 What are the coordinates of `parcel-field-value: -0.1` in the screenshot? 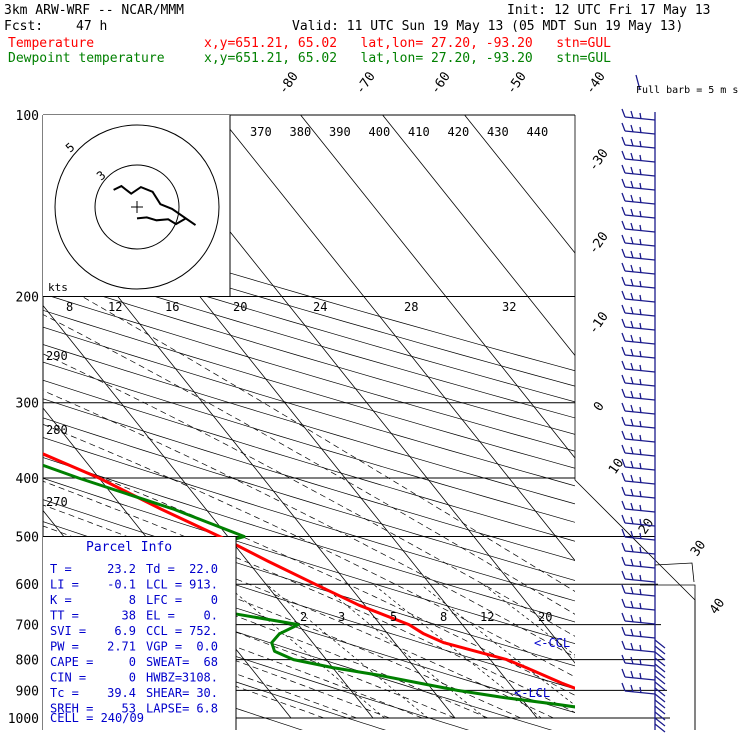 It's located at (121, 585).